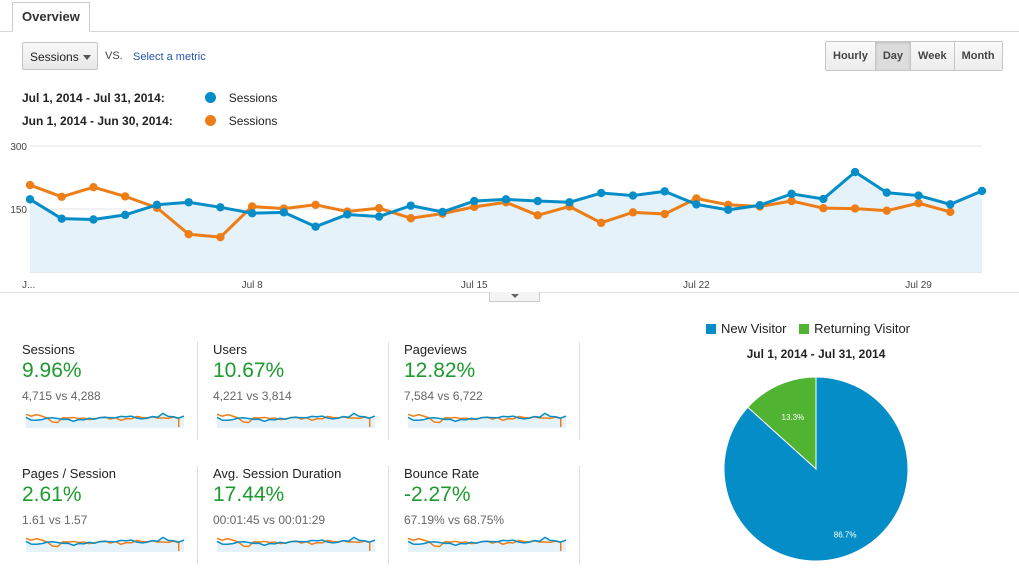 The image size is (1019, 568). I want to click on pie-legend: New Visitor Returning Visitor, so click(808, 328).